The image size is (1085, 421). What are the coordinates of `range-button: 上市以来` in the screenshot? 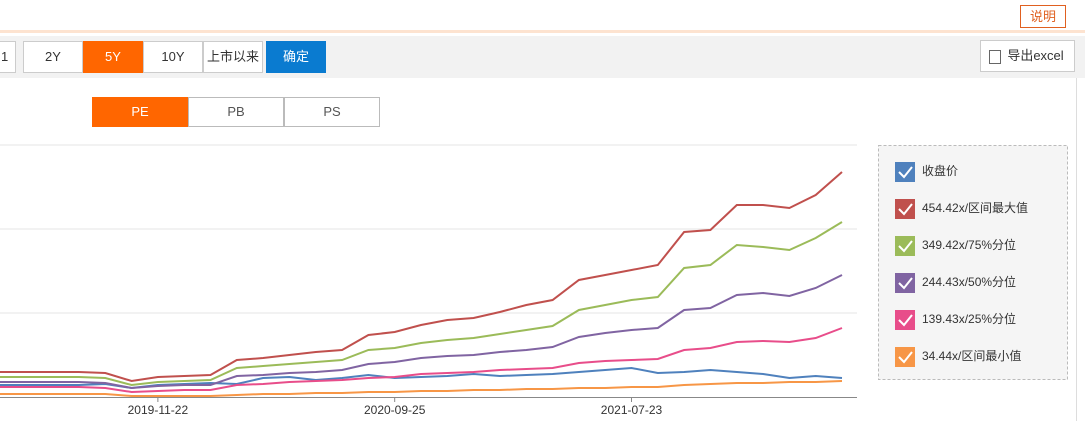 It's located at (233, 57).